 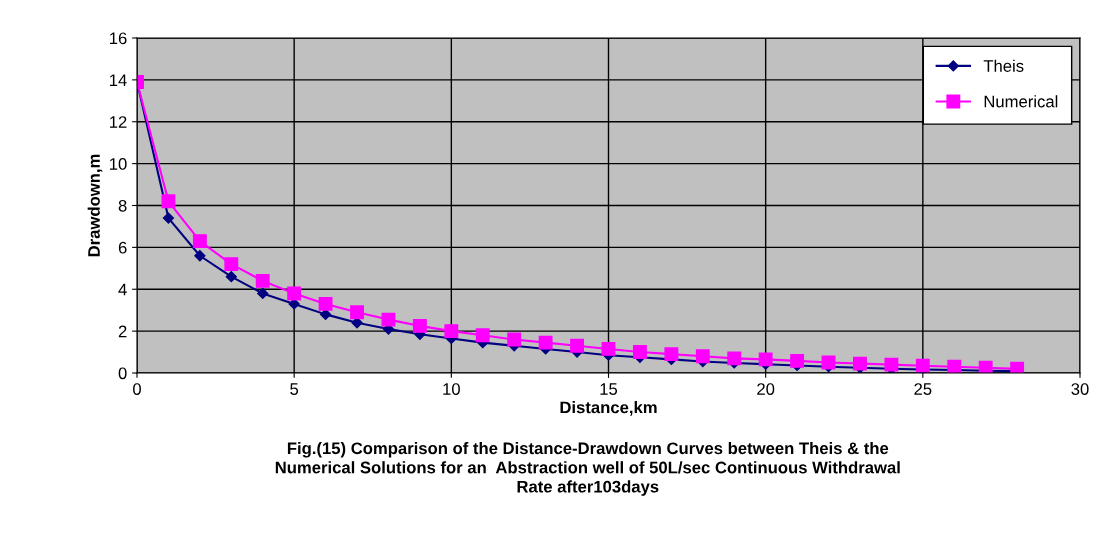 What do you see at coordinates (137, 389) in the screenshot?
I see `x-tick-label: 0` at bounding box center [137, 389].